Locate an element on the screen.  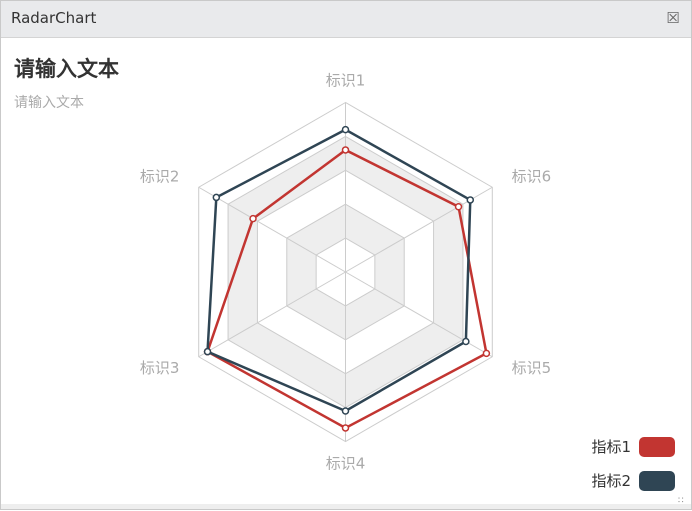
close-icon: ☒ is located at coordinates (673, 18).